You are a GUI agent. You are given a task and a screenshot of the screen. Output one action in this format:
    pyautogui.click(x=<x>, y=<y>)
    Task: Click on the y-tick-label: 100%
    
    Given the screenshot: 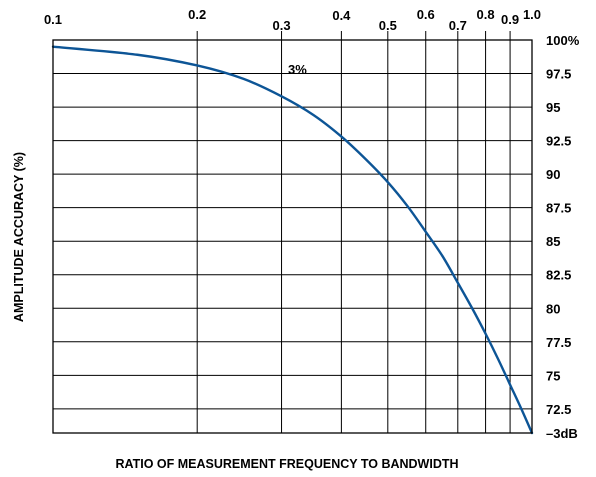 What is the action you would take?
    pyautogui.click(x=563, y=40)
    